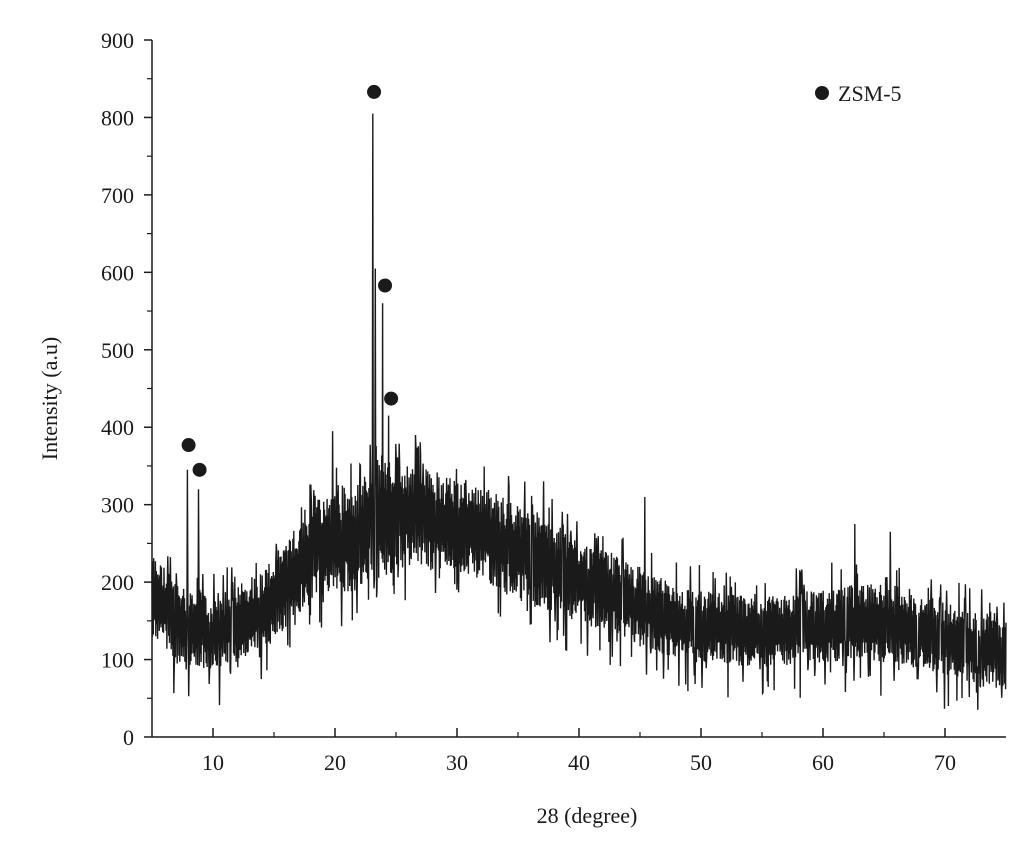 This screenshot has width=1028, height=844. What do you see at coordinates (945, 762) in the screenshot?
I see `x-tick-label: 70` at bounding box center [945, 762].